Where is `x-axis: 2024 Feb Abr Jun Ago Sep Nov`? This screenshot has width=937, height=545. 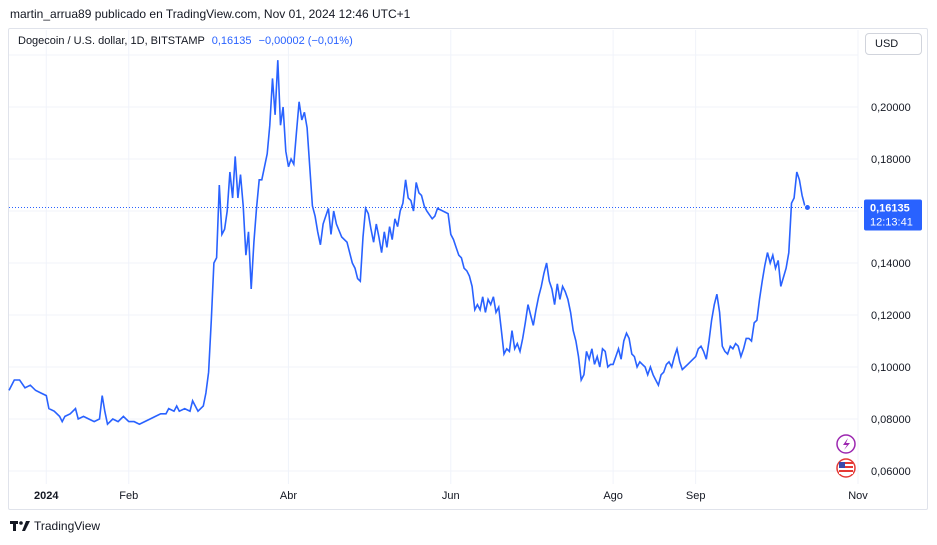 x-axis: 2024 Feb Abr Jun Ago Sep Nov is located at coordinates (451, 496).